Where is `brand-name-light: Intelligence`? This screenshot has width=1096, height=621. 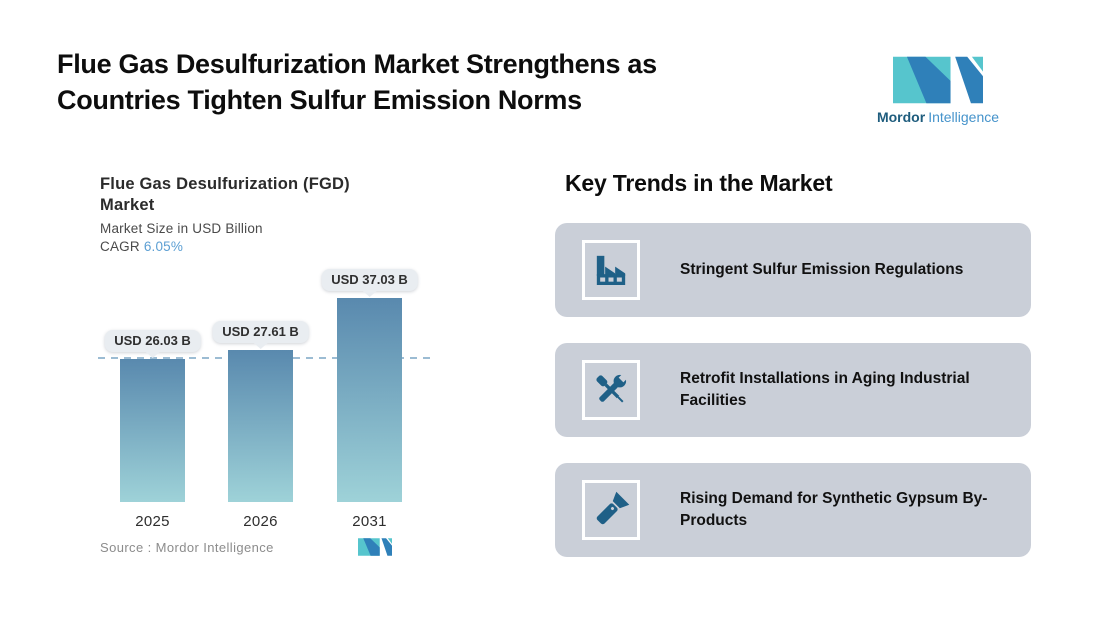
brand-name-light: Intelligence is located at coordinates (964, 117).